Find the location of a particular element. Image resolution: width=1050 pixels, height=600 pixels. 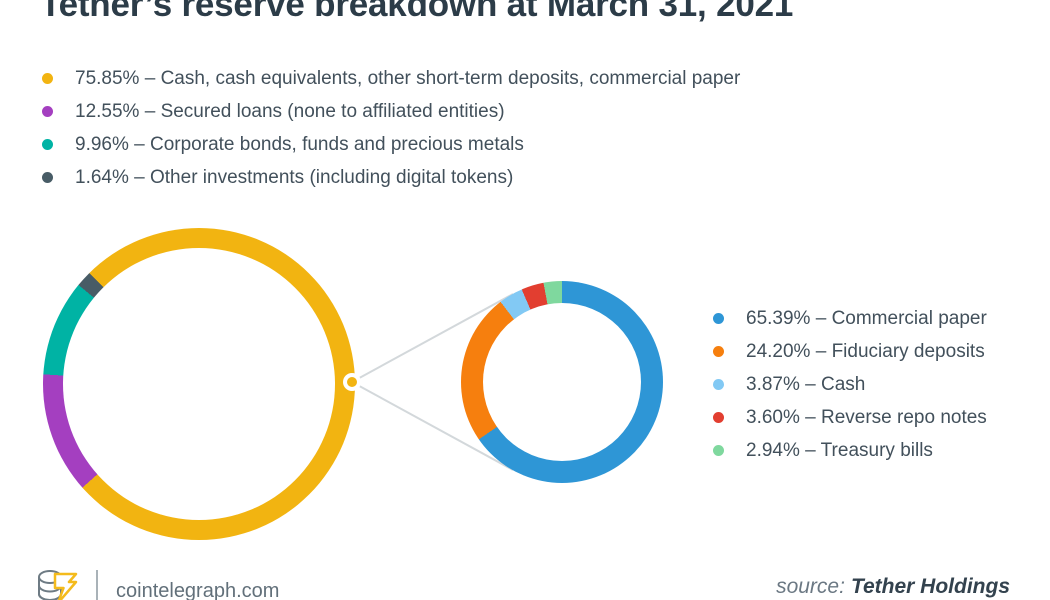

legend-item: 2.94% – Treasury bills is located at coordinates (850, 450).